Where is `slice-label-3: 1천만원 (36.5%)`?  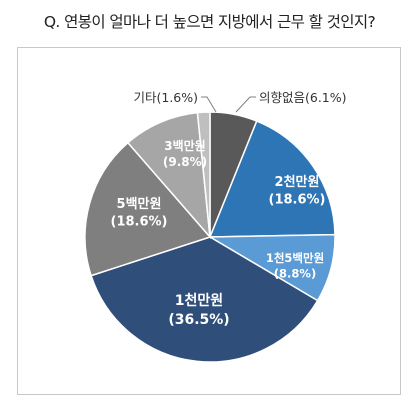
slice-label-3: 1천만원 (36.5%) is located at coordinates (198, 310).